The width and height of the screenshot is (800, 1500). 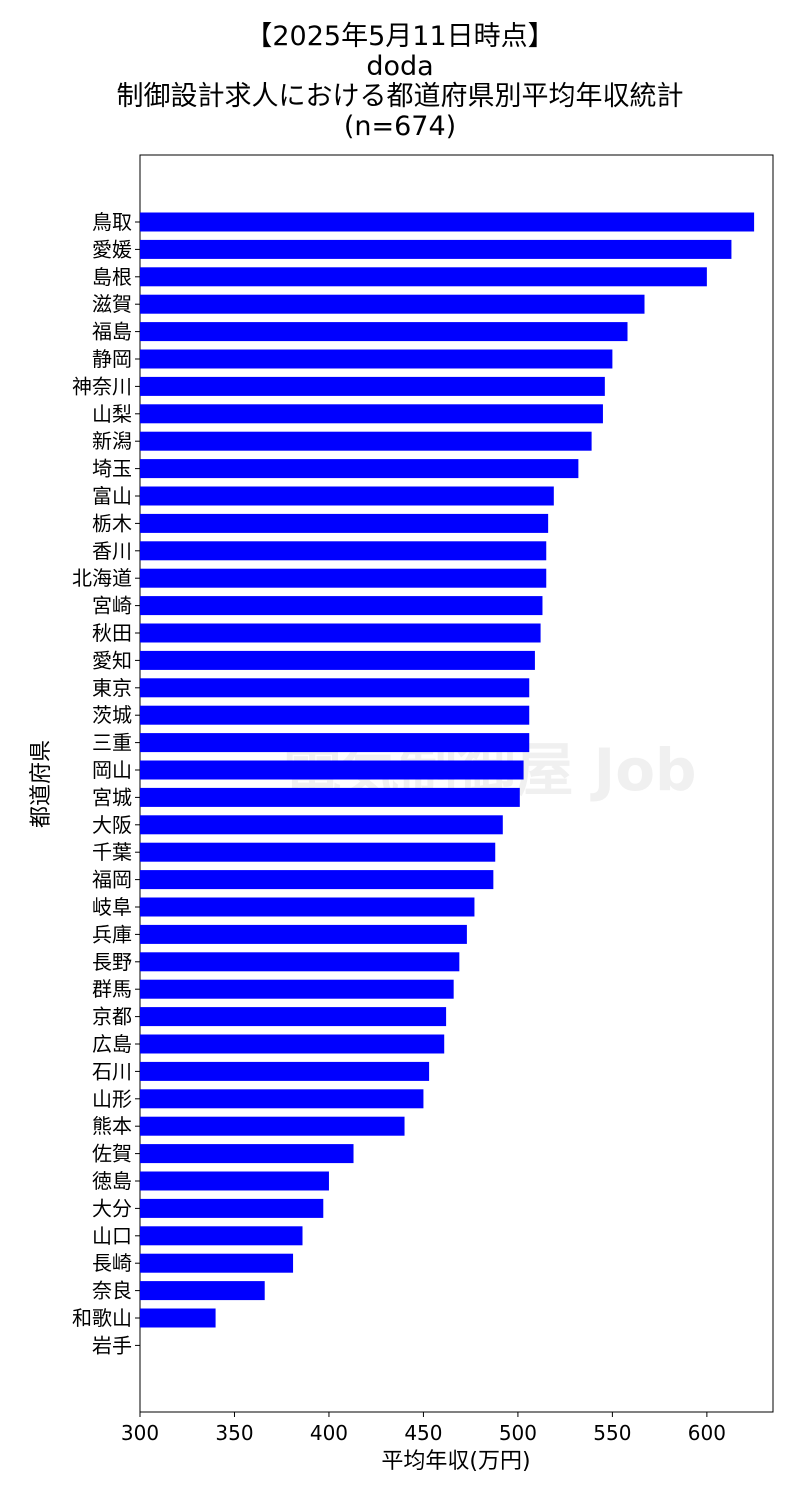 What do you see at coordinates (112, 880) in the screenshot?
I see `y-tick-label: 福岡` at bounding box center [112, 880].